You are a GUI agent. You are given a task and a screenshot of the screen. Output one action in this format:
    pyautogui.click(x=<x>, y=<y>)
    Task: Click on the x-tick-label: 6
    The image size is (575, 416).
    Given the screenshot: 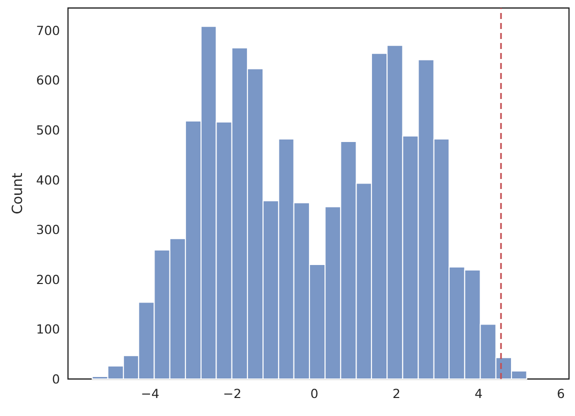 What is the action you would take?
    pyautogui.click(x=560, y=393)
    